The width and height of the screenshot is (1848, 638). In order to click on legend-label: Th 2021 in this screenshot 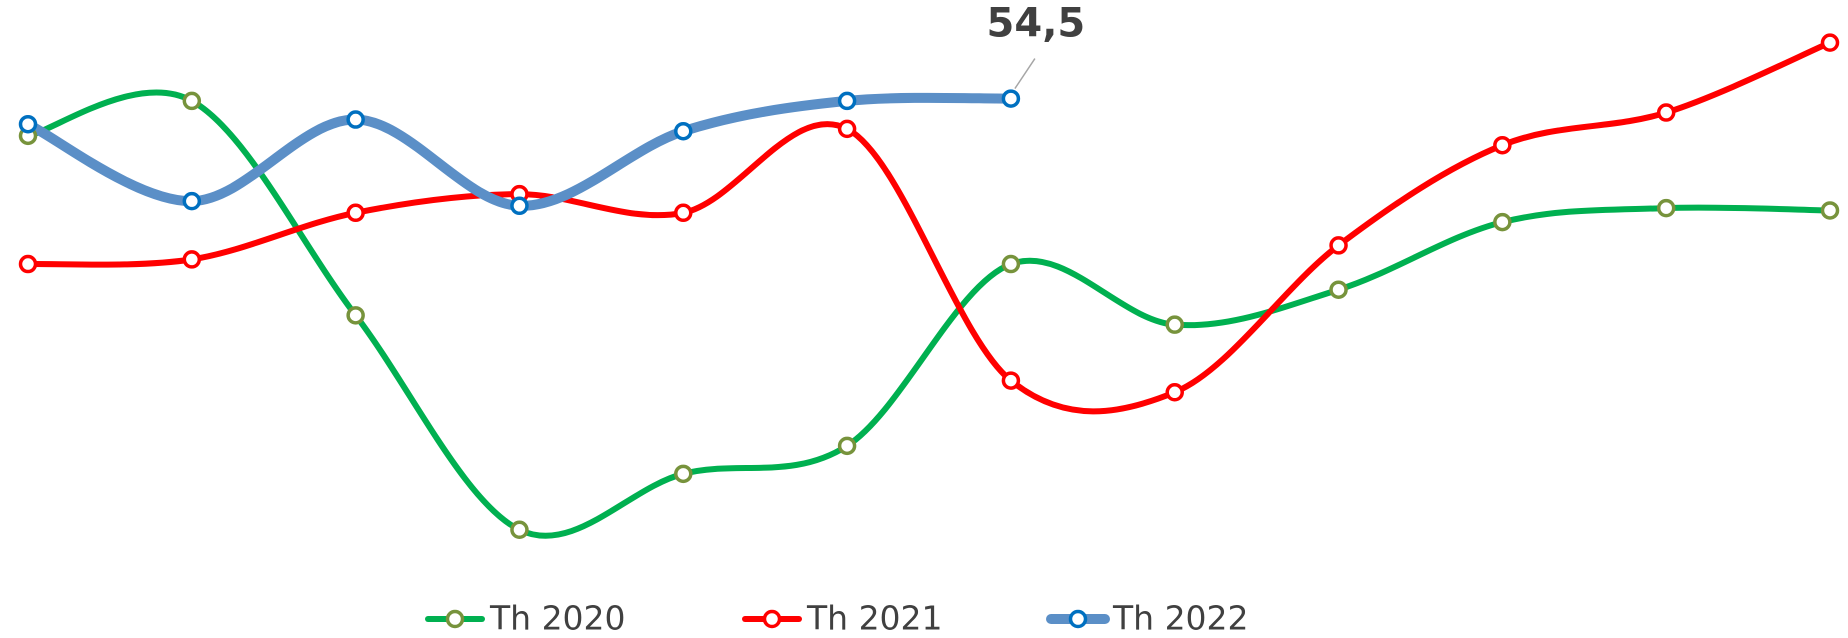, I will do `click(874, 618)`.